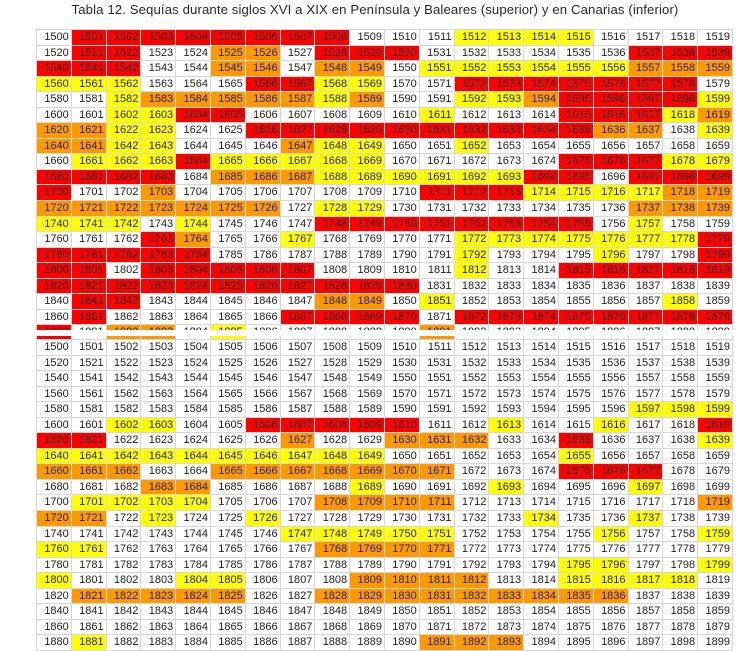  What do you see at coordinates (332, 317) in the screenshot?
I see `year-cell: 1868` at bounding box center [332, 317].